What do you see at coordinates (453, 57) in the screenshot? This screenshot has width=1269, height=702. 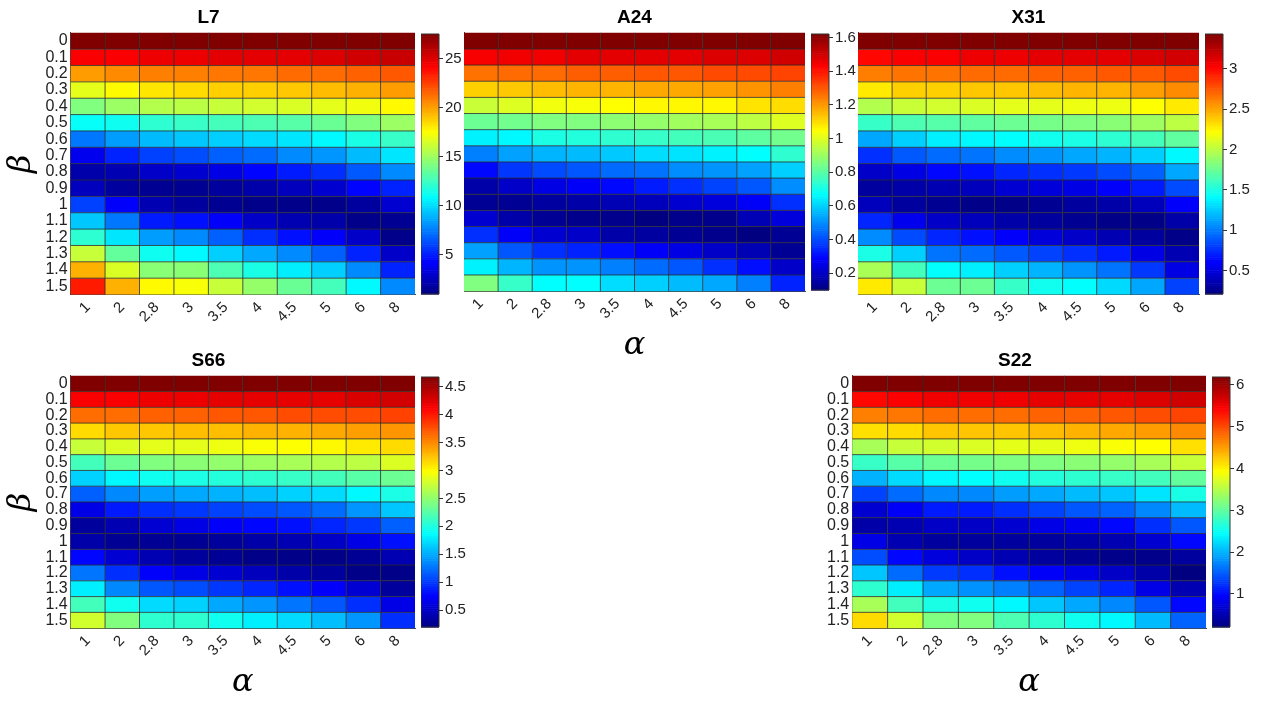 I see `color-bar-label: 25` at bounding box center [453, 57].